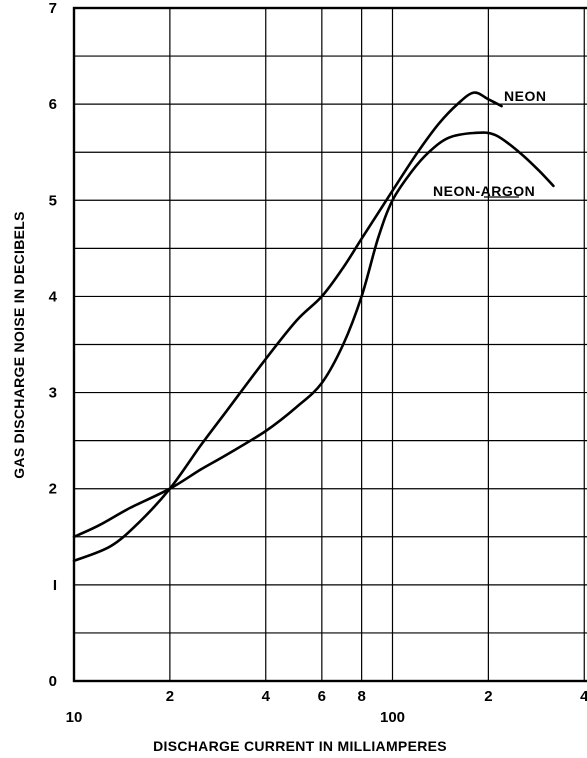 This screenshot has width=587, height=758. I want to click on y-tick-label: 0, so click(53, 681).